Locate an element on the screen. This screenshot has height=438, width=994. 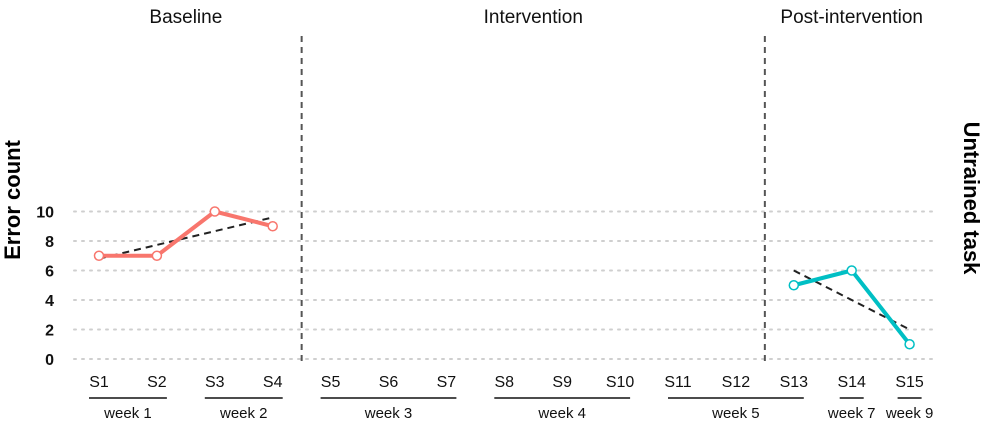
y-tick-label: 2 is located at coordinates (49, 331).